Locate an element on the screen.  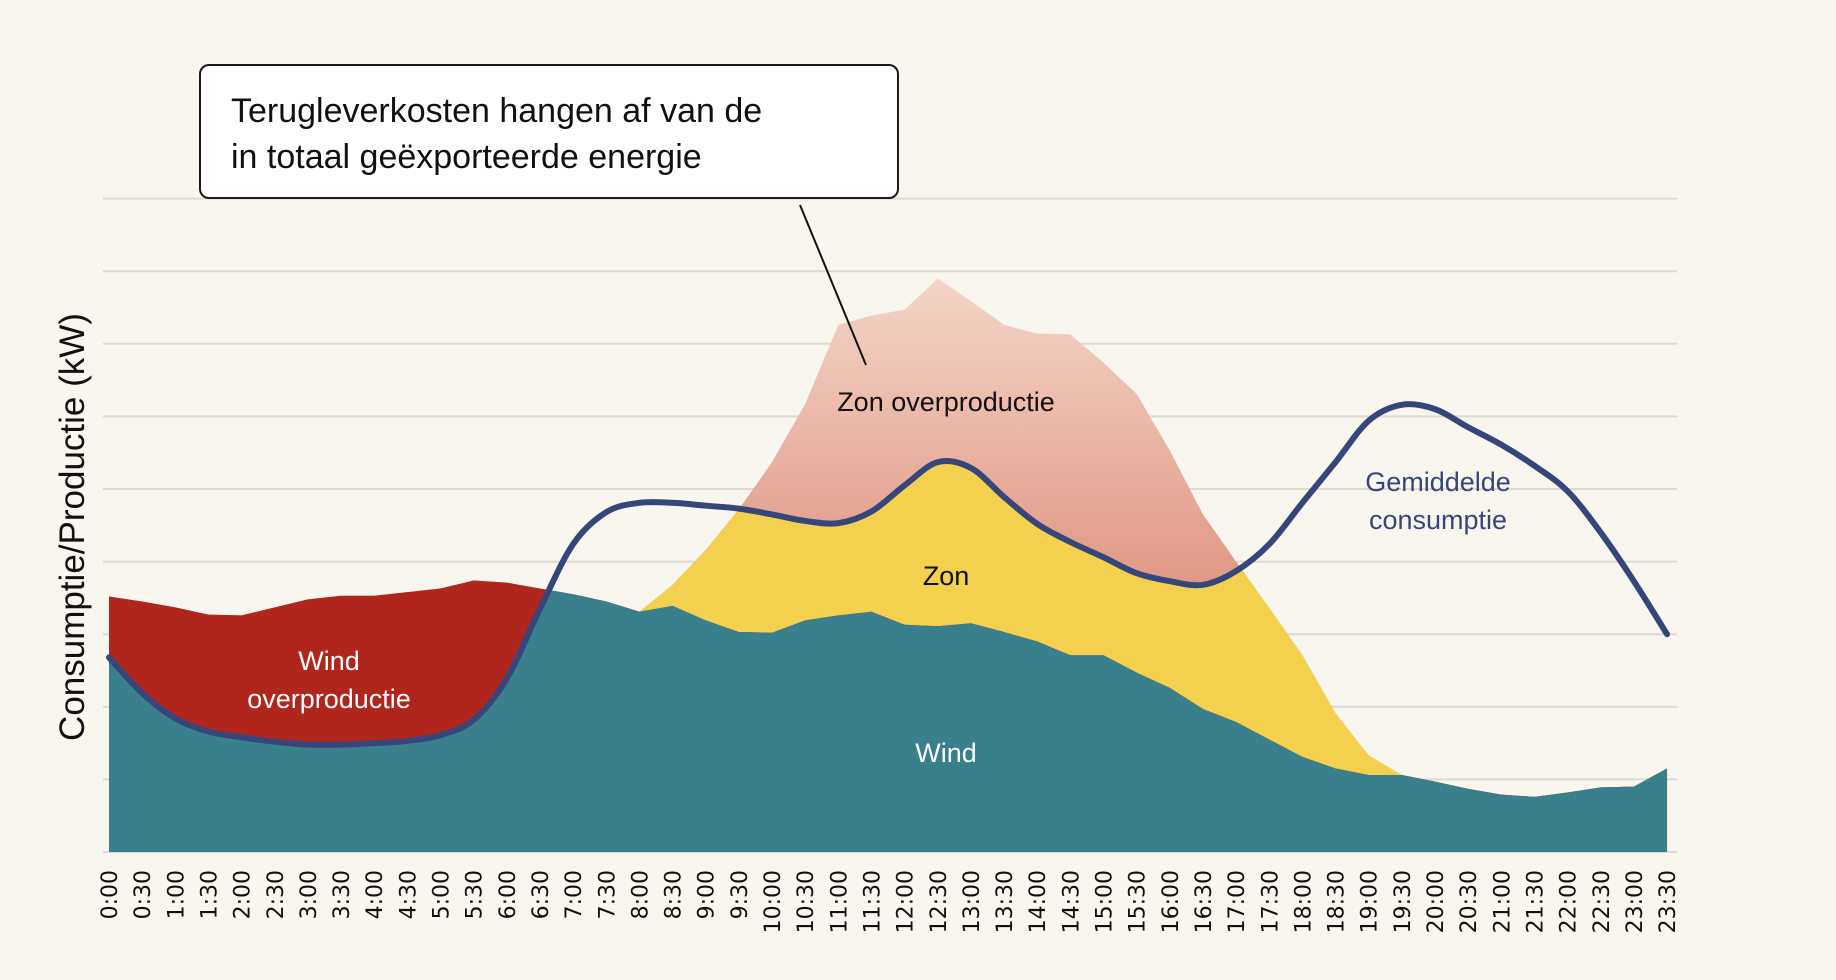
wind-overproduction-label: Wind overproductie is located at coordinates (329, 680).